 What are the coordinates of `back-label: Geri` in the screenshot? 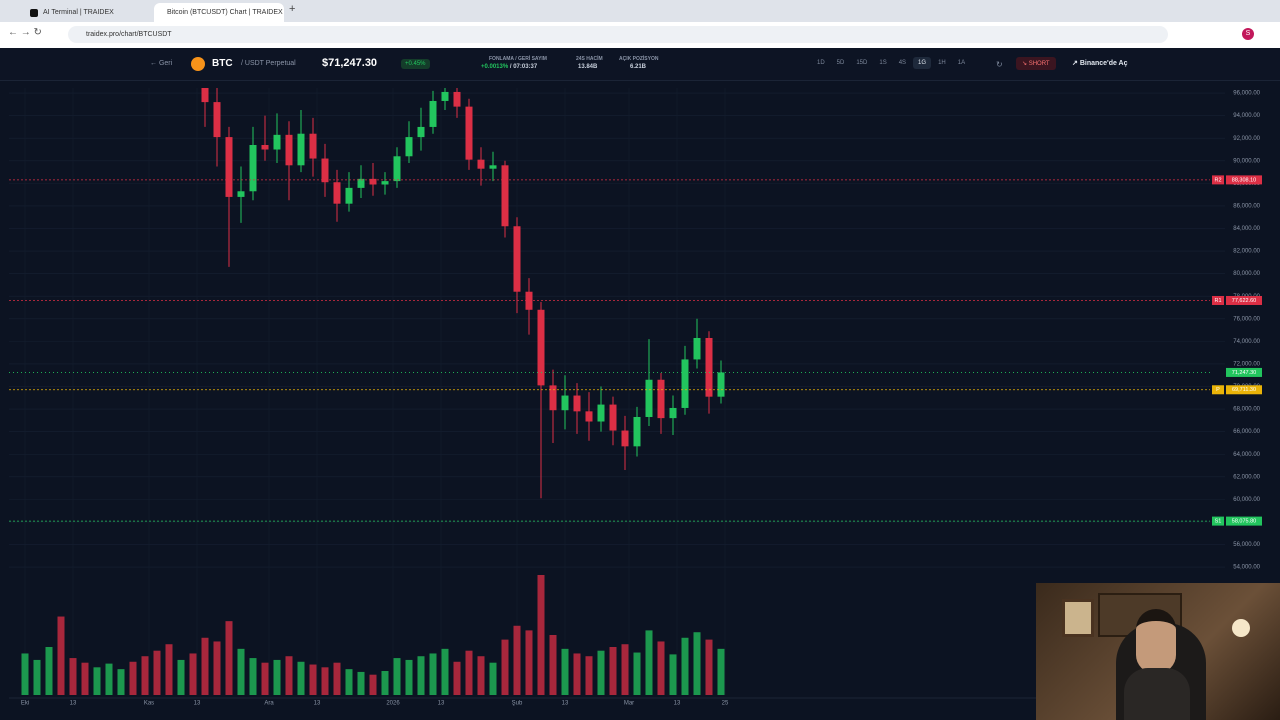 It's located at (165, 63).